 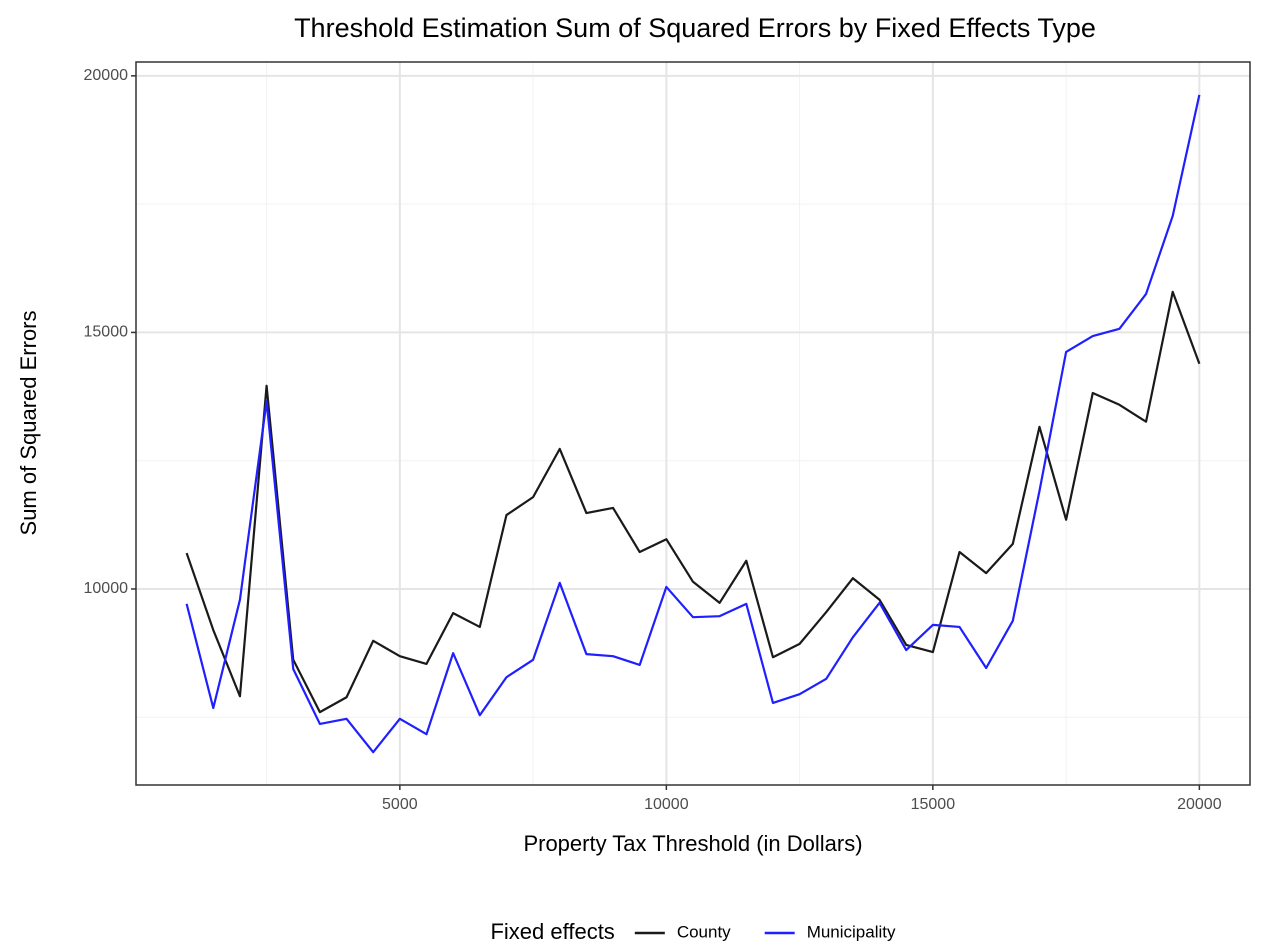 I want to click on y-tick-label: 15000, so click(x=106, y=332).